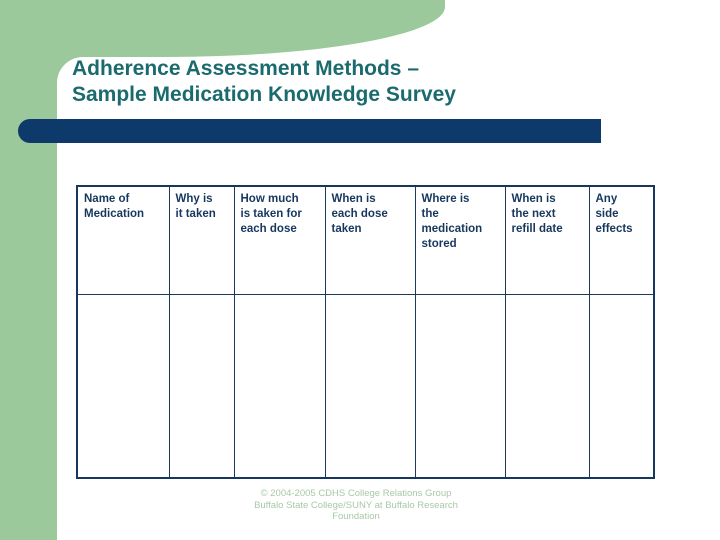  What do you see at coordinates (356, 516) in the screenshot?
I see `footer-line3: Foundation` at bounding box center [356, 516].